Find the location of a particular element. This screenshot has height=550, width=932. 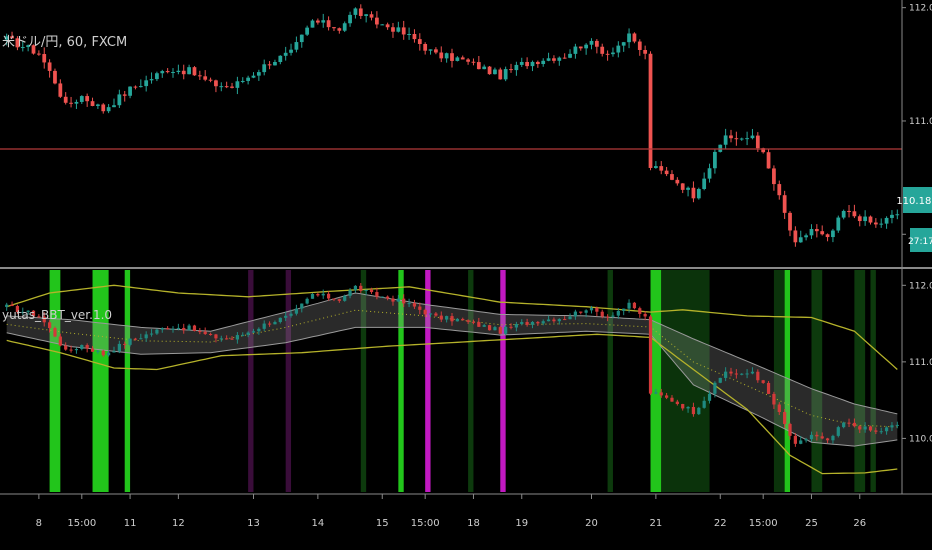

indicator-title: yutas_BBT_ver.1.0 is located at coordinates (57, 315).